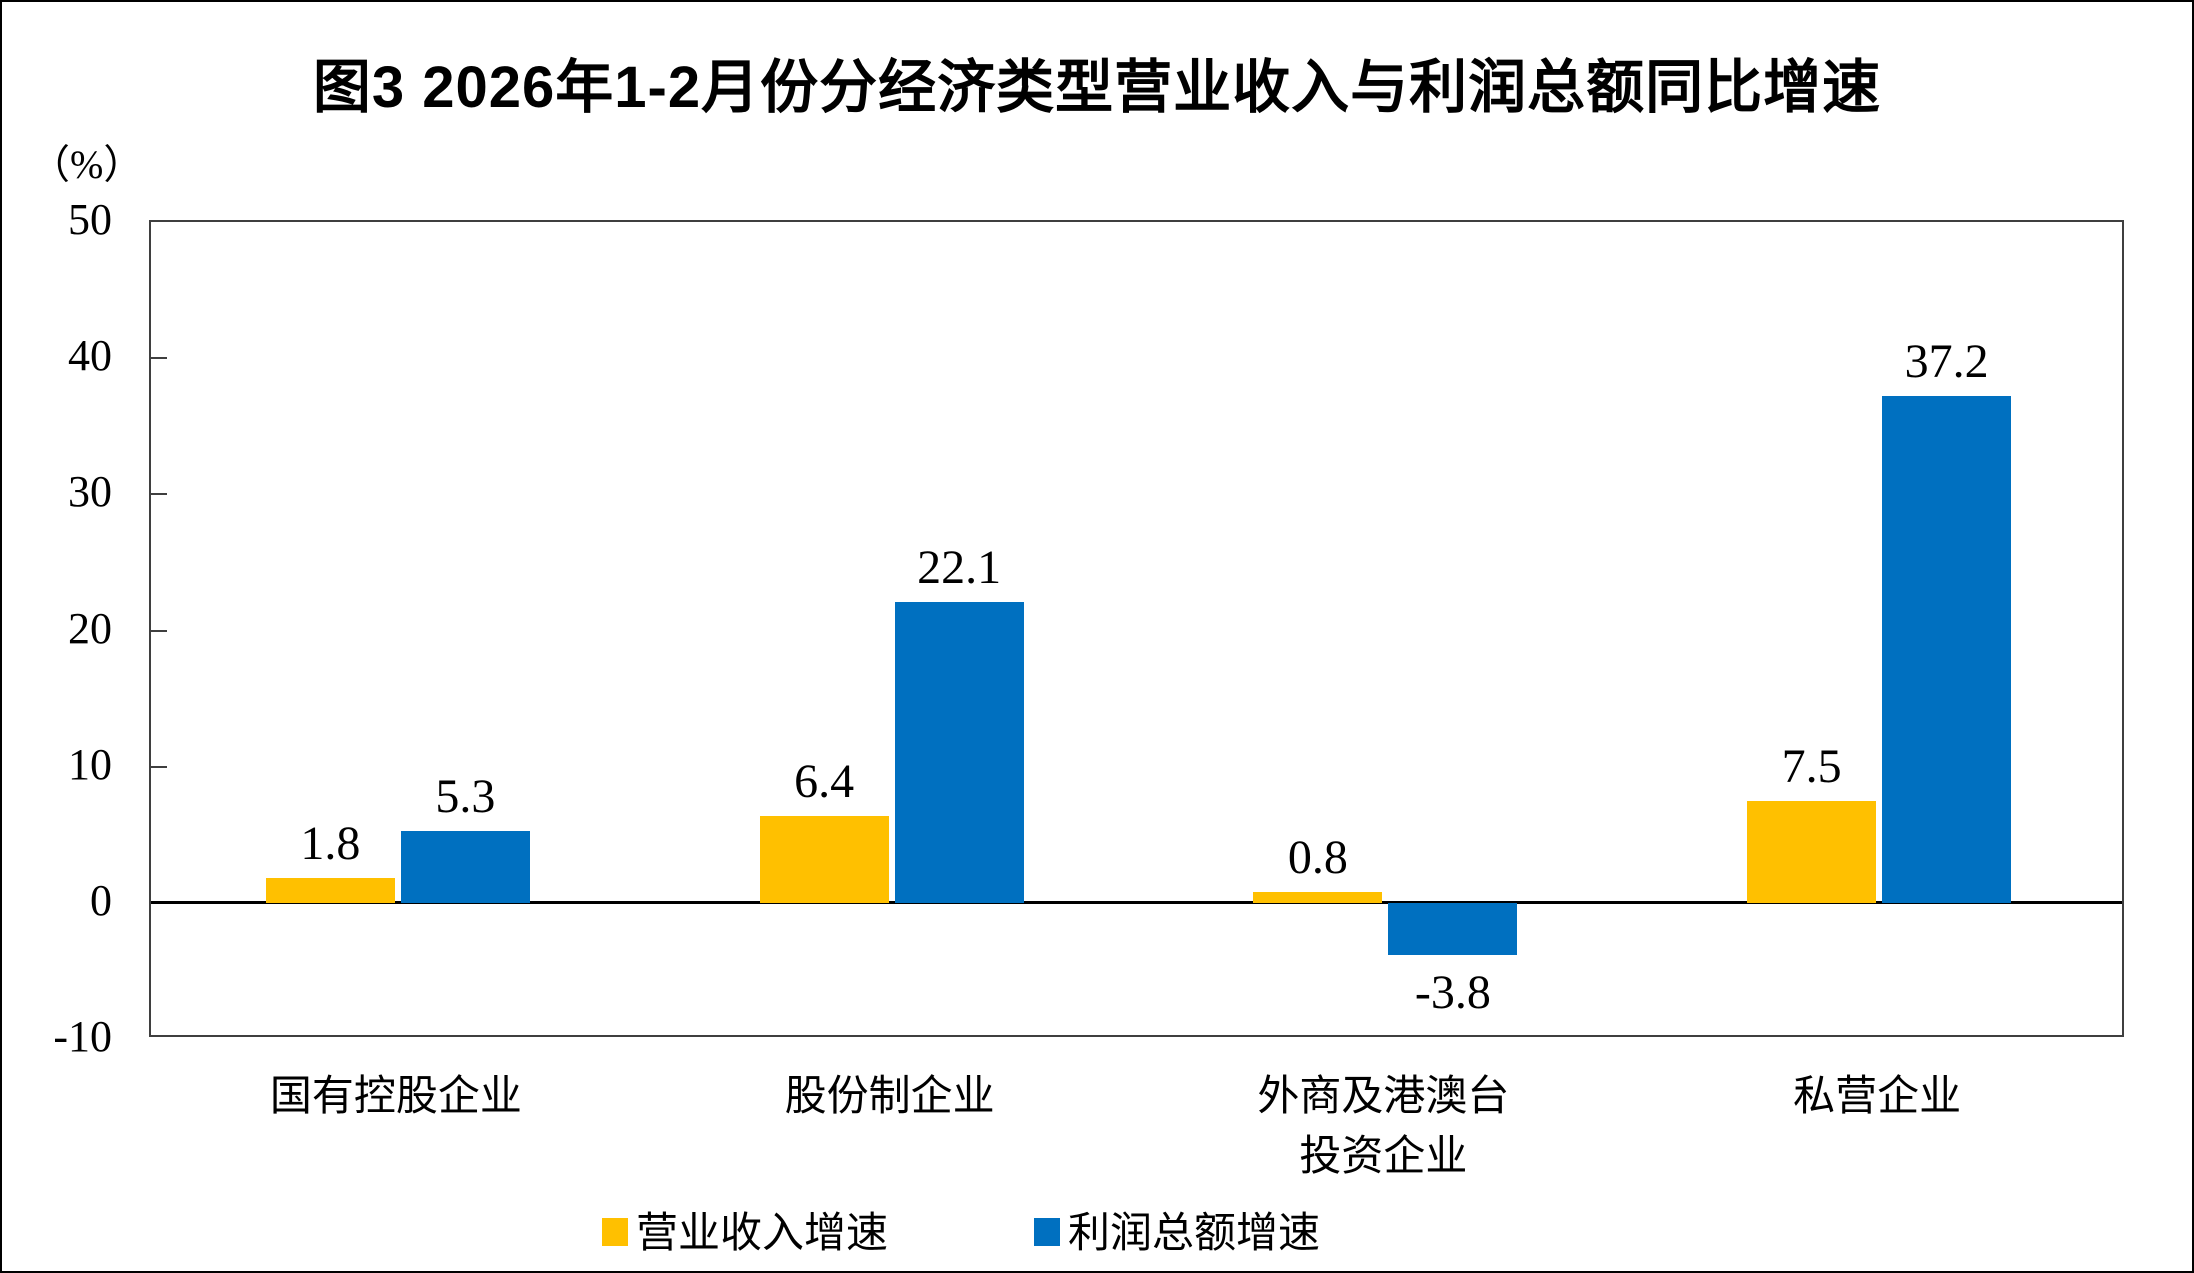 The image size is (2194, 1273). Describe the element at coordinates (824, 781) in the screenshot. I see `bar-value-label: 6.4` at that location.